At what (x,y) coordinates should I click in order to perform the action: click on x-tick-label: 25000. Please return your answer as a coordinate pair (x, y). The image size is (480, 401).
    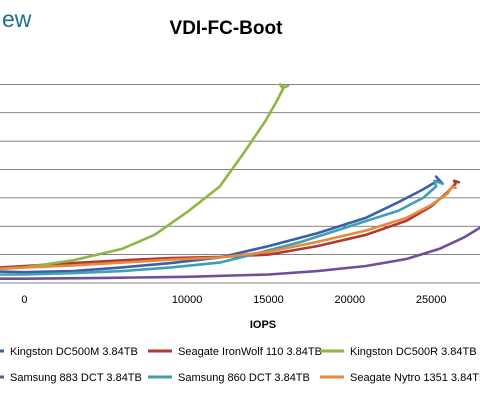
    Looking at the image, I should click on (431, 300).